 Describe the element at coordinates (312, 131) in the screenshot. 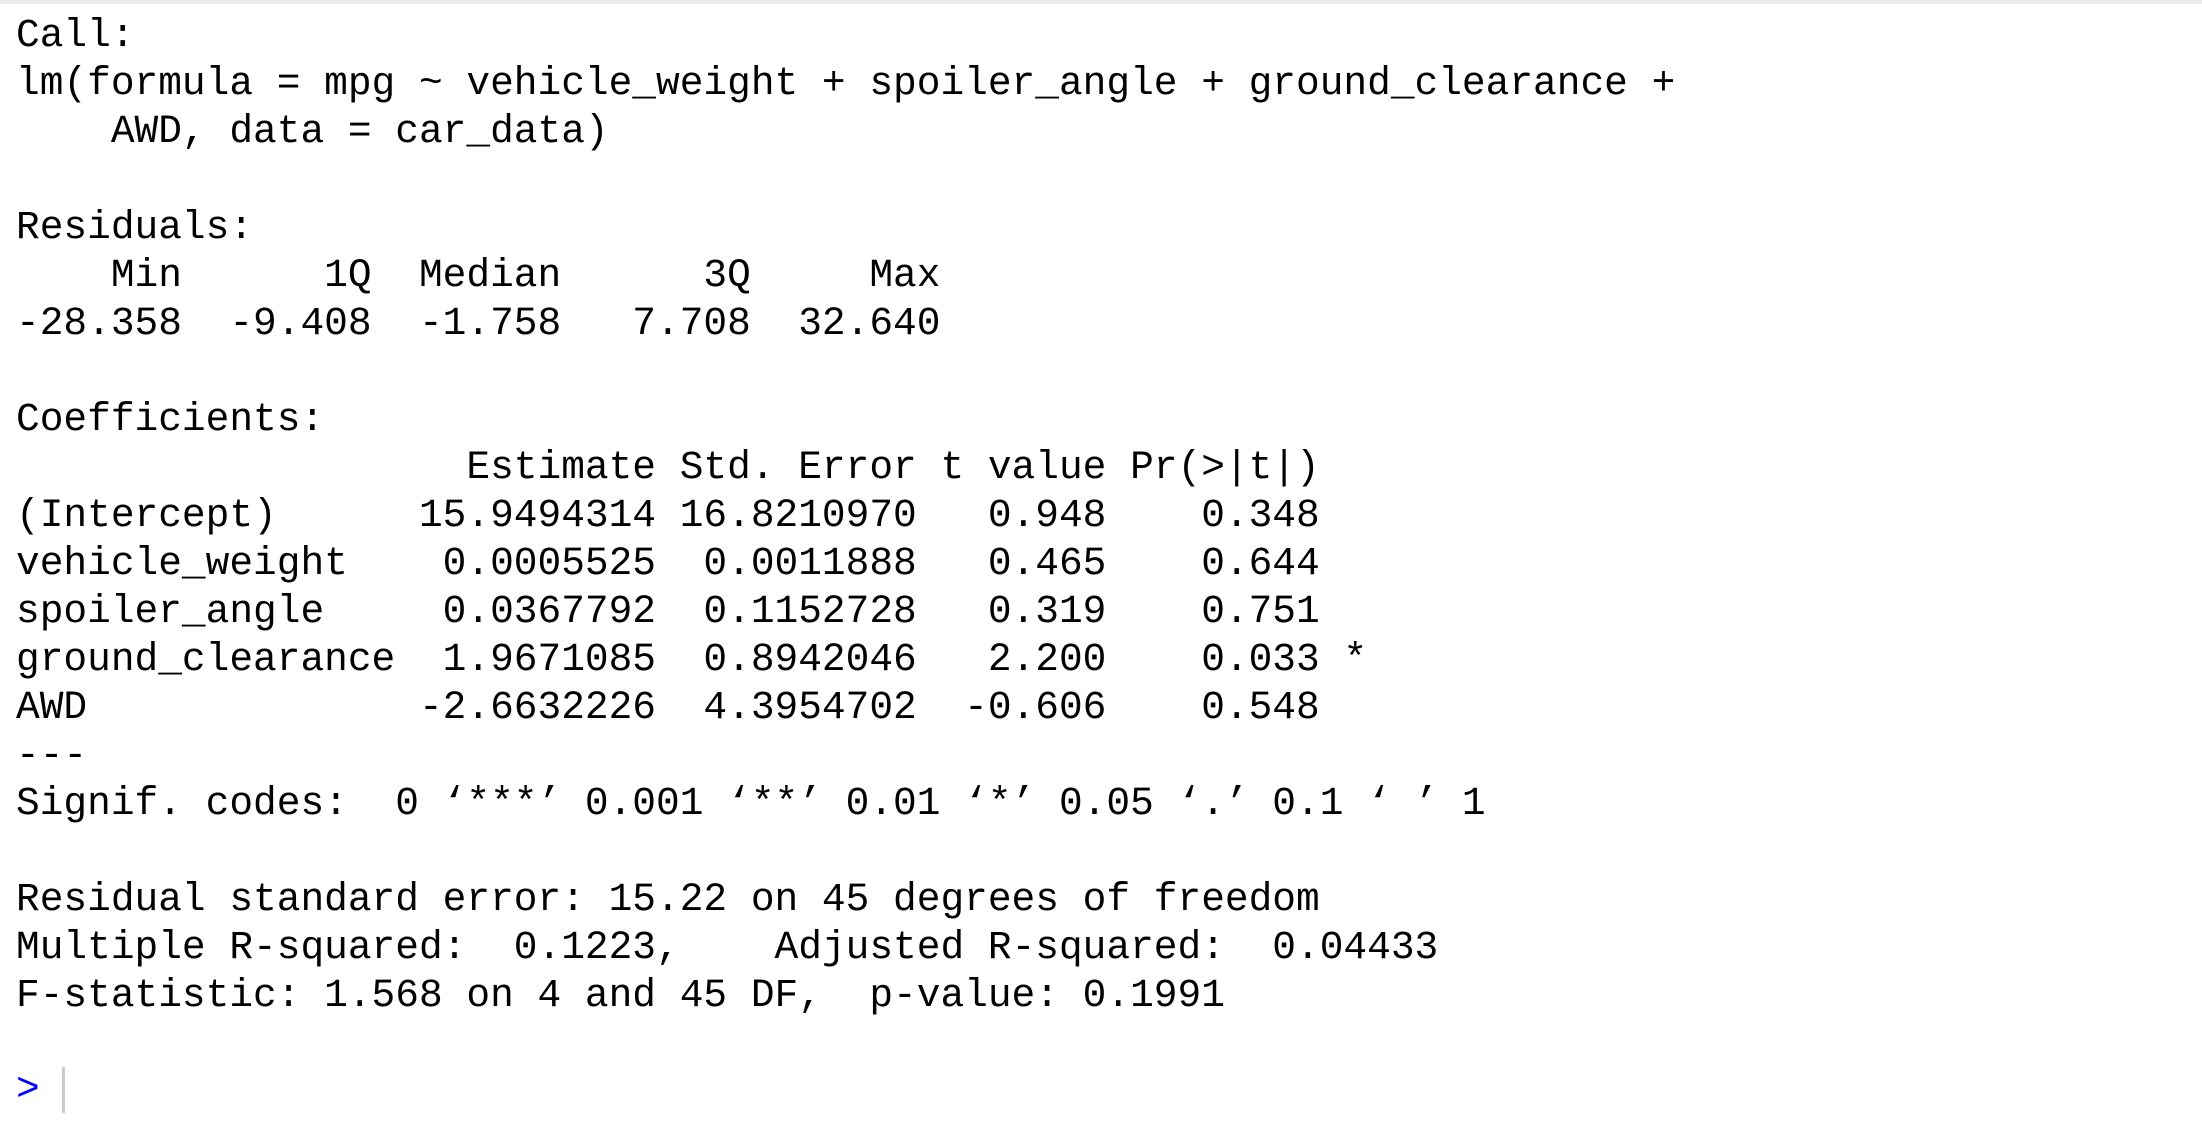

I see `output-call-formula-cont: AWD, data = car_data)` at that location.